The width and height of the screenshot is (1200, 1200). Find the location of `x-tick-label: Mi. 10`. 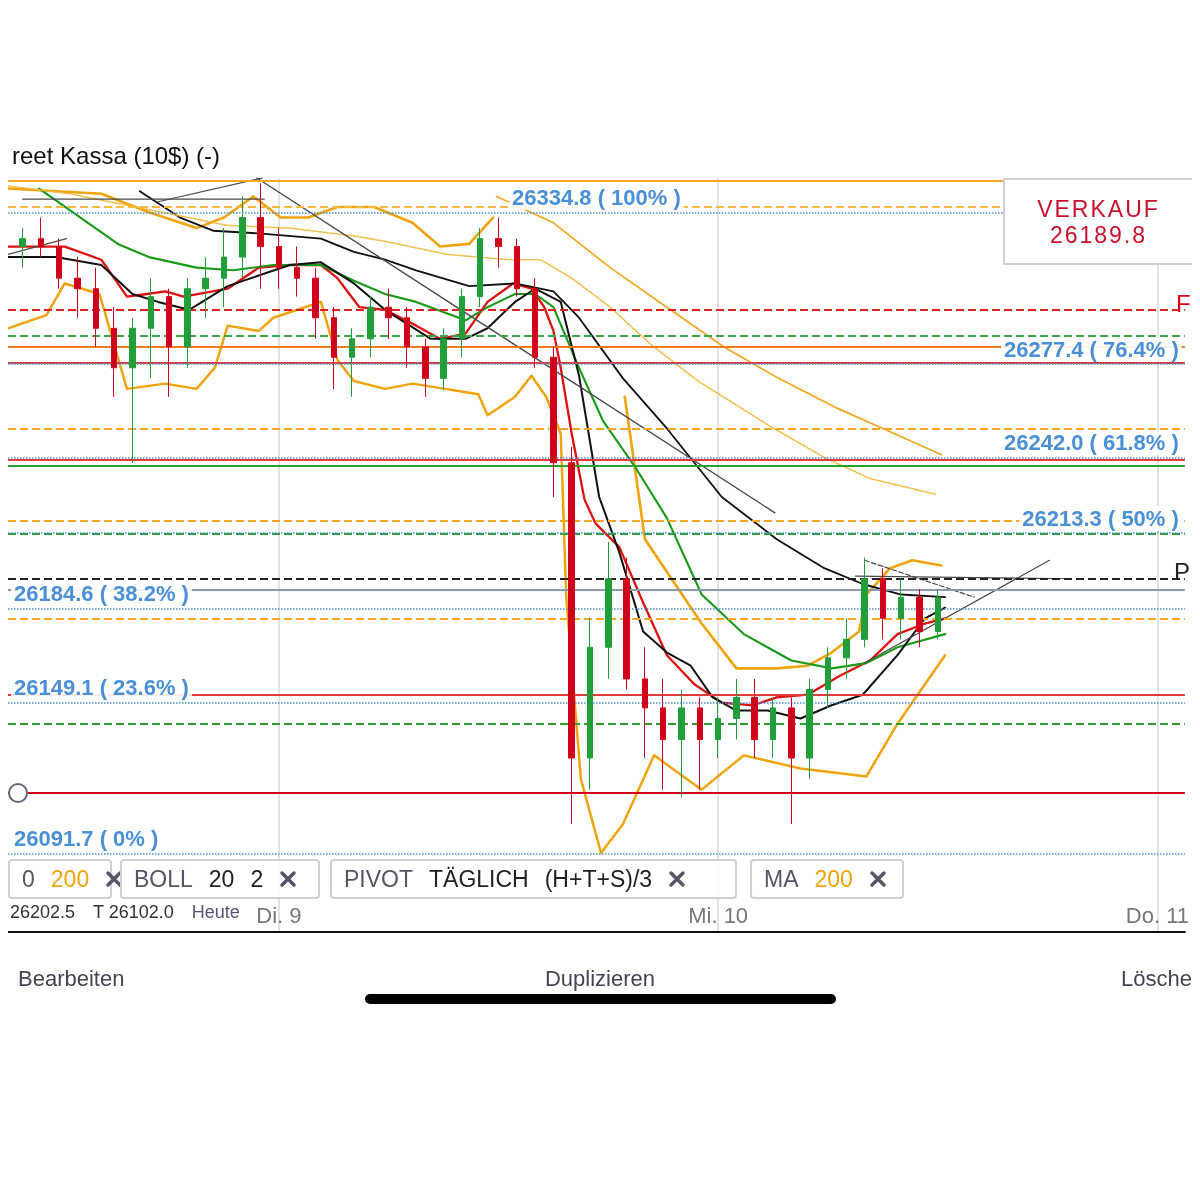

x-tick-label: Mi. 10 is located at coordinates (718, 915).